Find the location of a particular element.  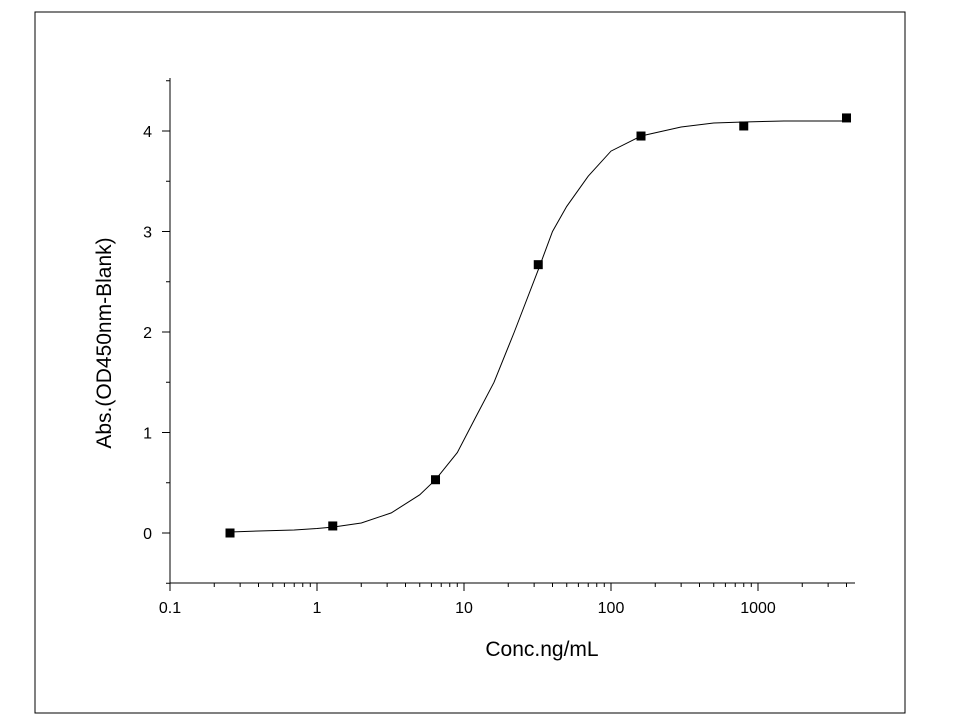

y-axis-ticks: 0 1 2 3 4 is located at coordinates (156, 332).